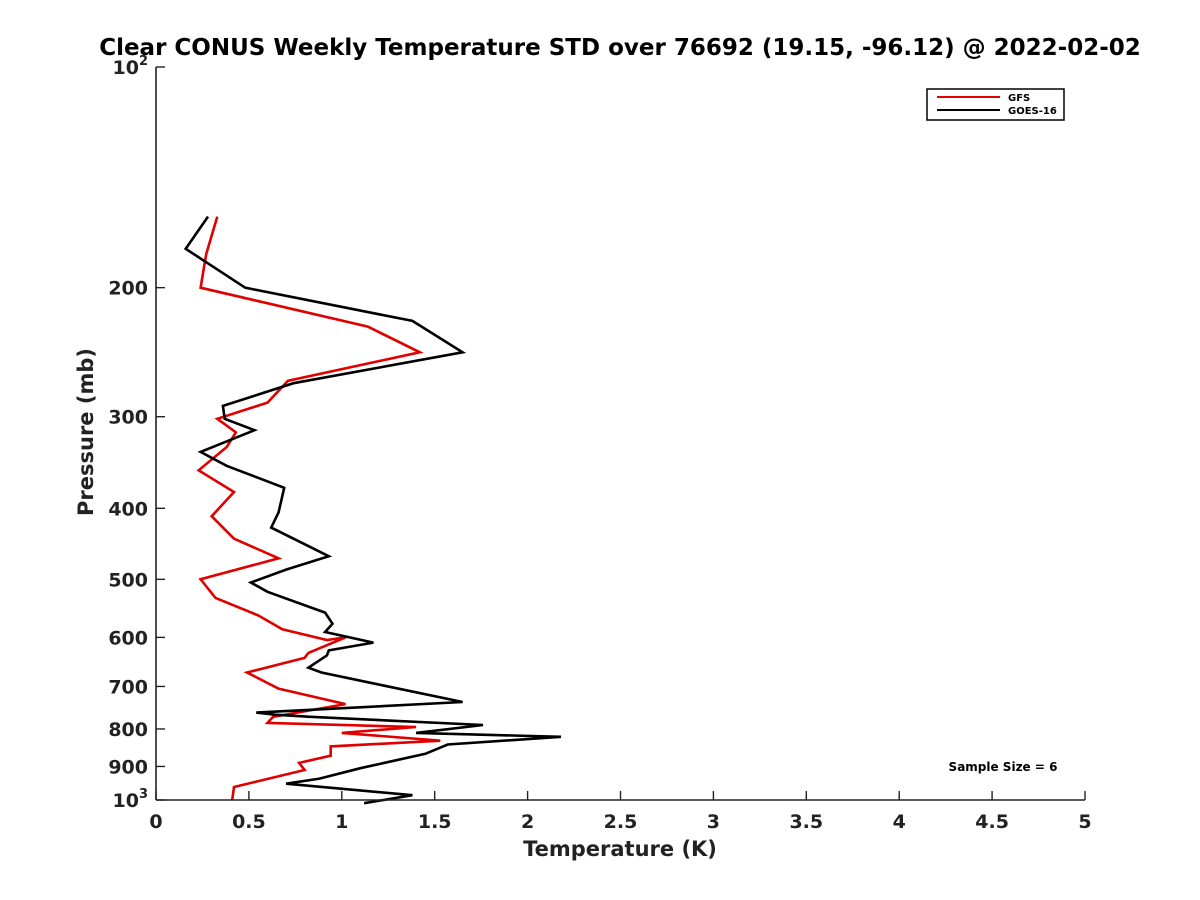 The image size is (1200, 900). What do you see at coordinates (318, 508) in the screenshot?
I see `series-line-gfs` at bounding box center [318, 508].